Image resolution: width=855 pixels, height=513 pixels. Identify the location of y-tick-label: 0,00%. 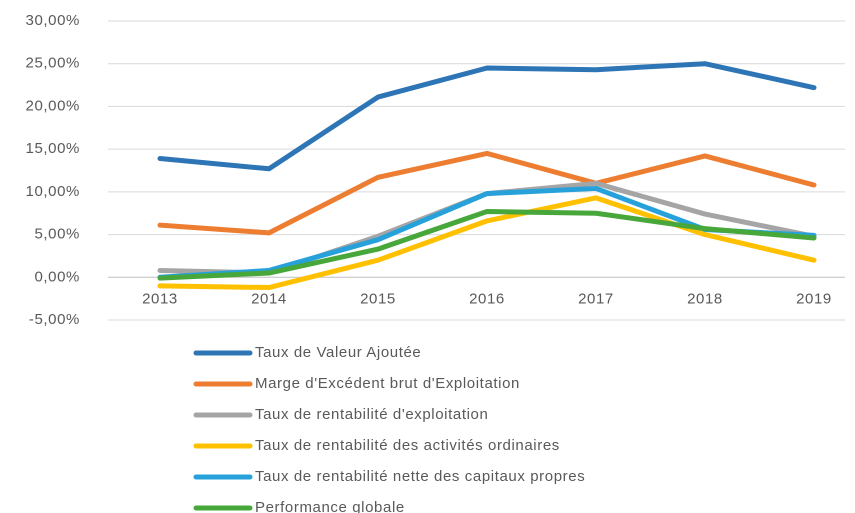
(57, 276).